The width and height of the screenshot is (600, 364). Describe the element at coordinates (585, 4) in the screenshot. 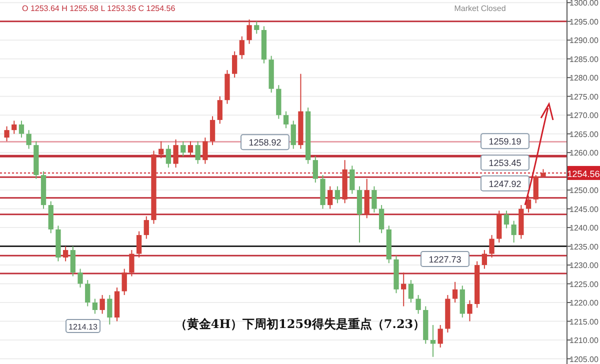

I see `y-tick-label: 1300.00` at that location.